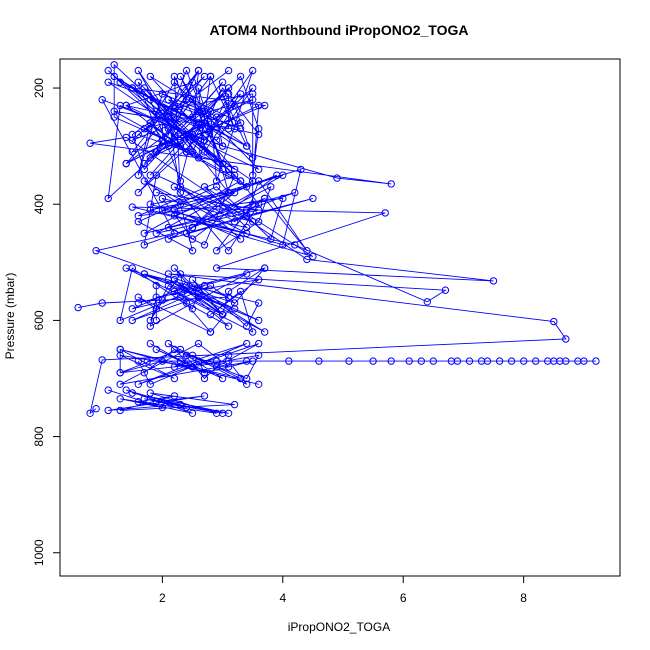  What do you see at coordinates (46, 322) in the screenshot?
I see `y-axis: 200 400 600 800 1000` at bounding box center [46, 322].